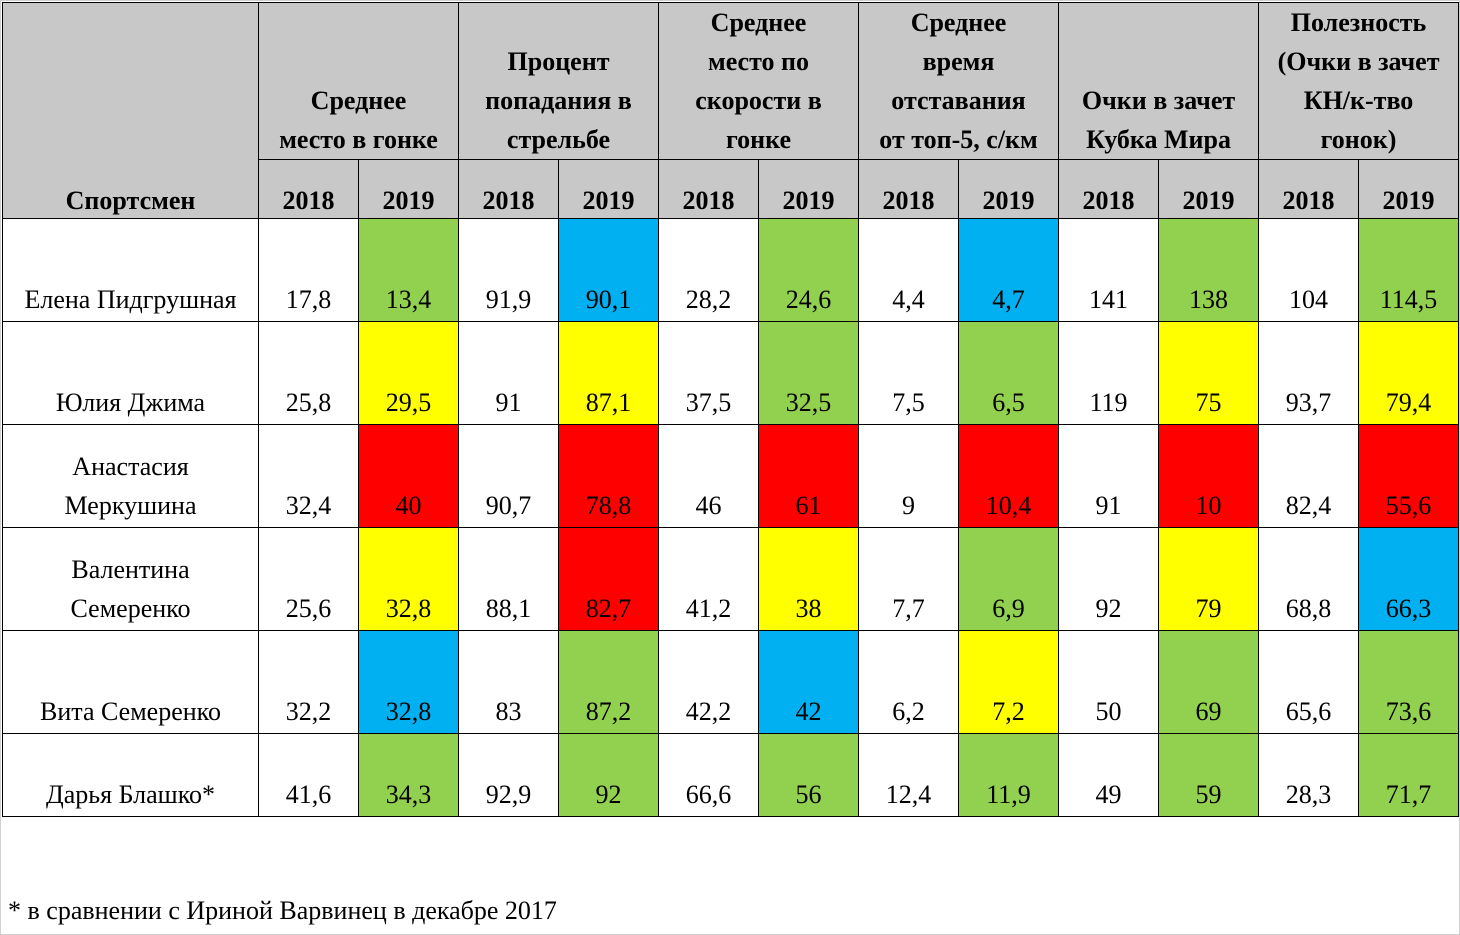  Describe the element at coordinates (1309, 476) in the screenshot. I see `value-cell: 82,4` at that location.